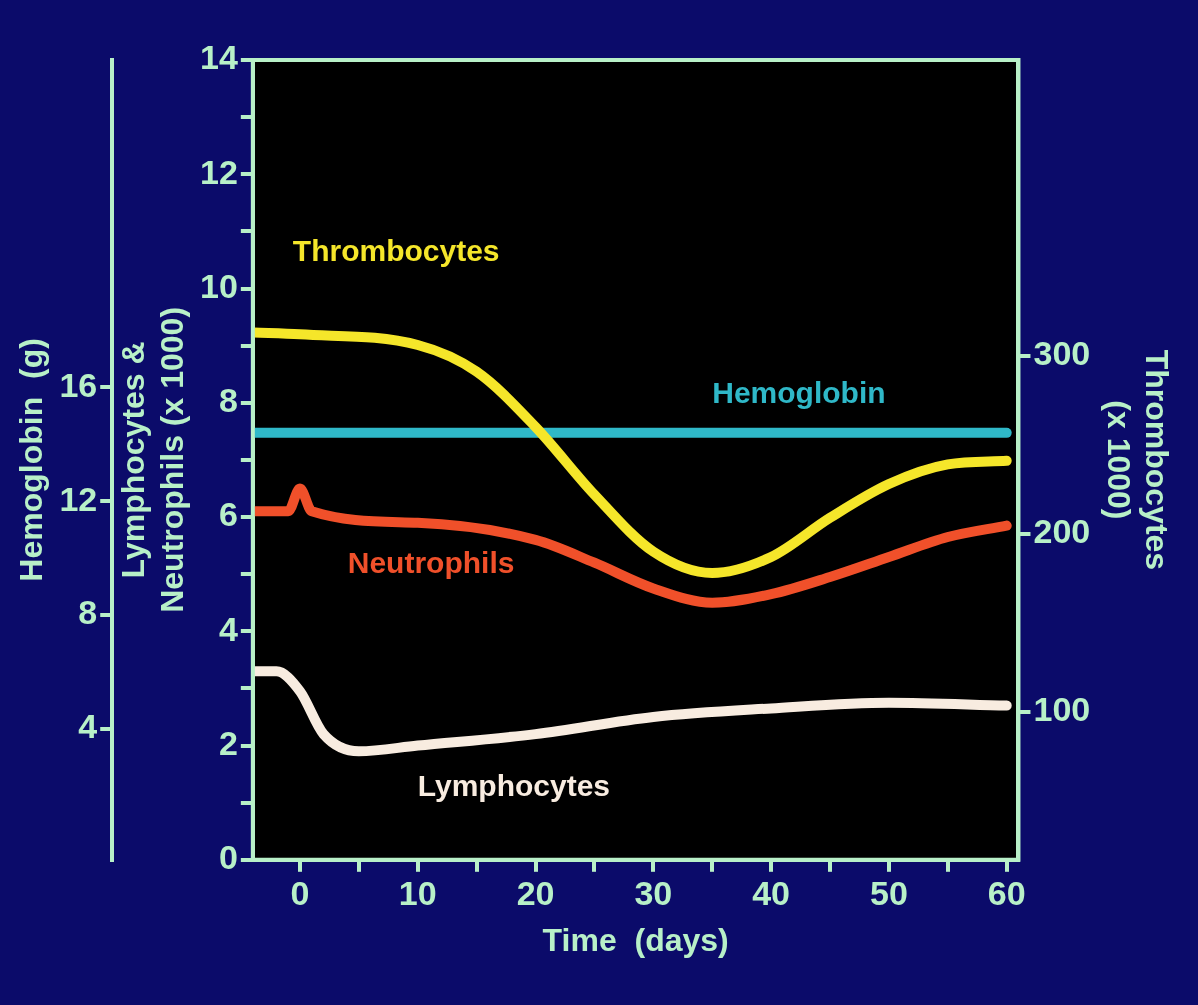 The height and width of the screenshot is (1005, 1198). Describe the element at coordinates (888, 892) in the screenshot. I see `x-tick-label: 50` at that location.